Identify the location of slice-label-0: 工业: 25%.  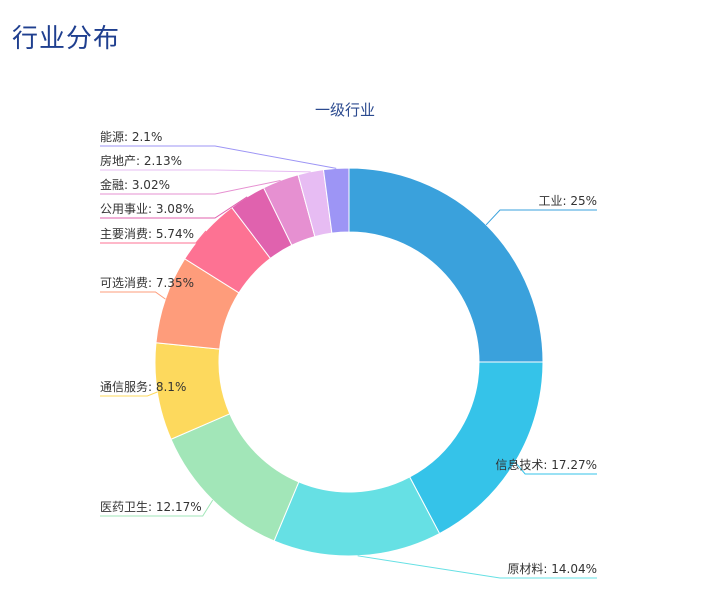
(567, 201).